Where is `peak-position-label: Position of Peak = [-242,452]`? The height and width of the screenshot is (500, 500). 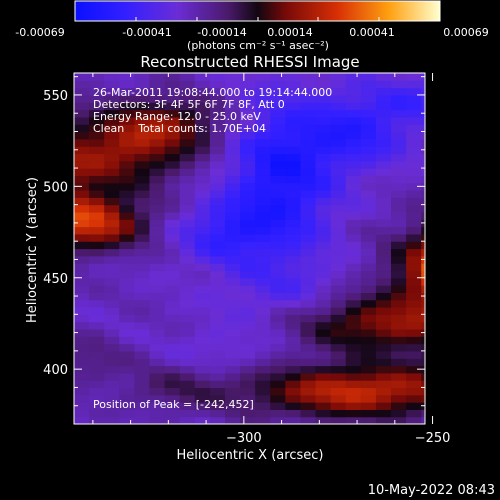 peak-position-label: Position of Peak = [-242,452] is located at coordinates (173, 404).